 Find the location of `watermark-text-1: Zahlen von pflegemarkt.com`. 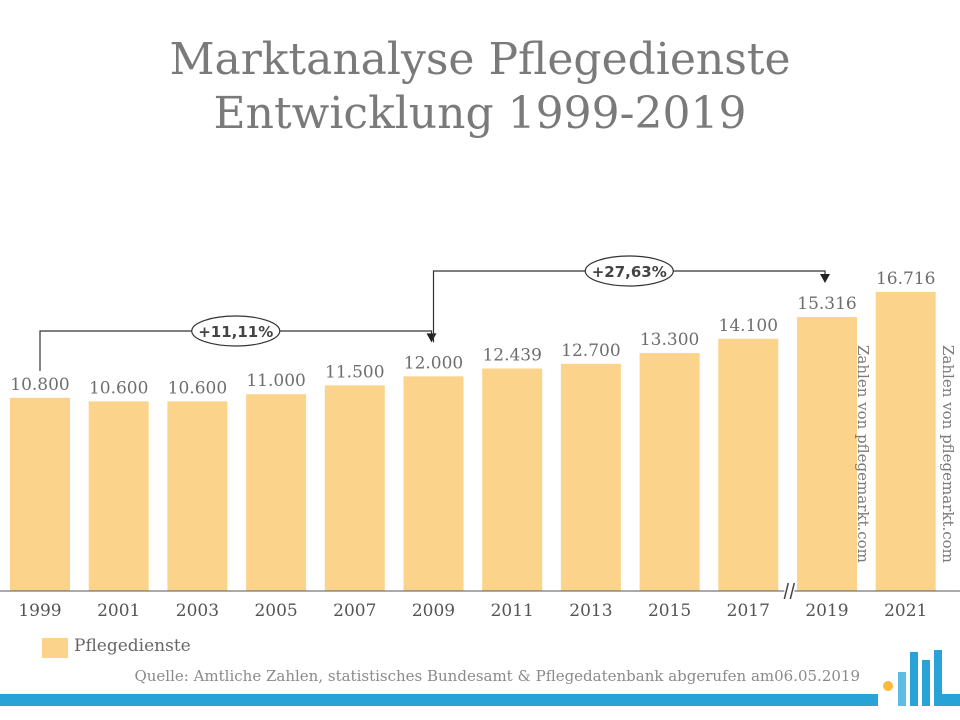

watermark-text-1: Zahlen von pflegemarkt.com is located at coordinates (863, 454).